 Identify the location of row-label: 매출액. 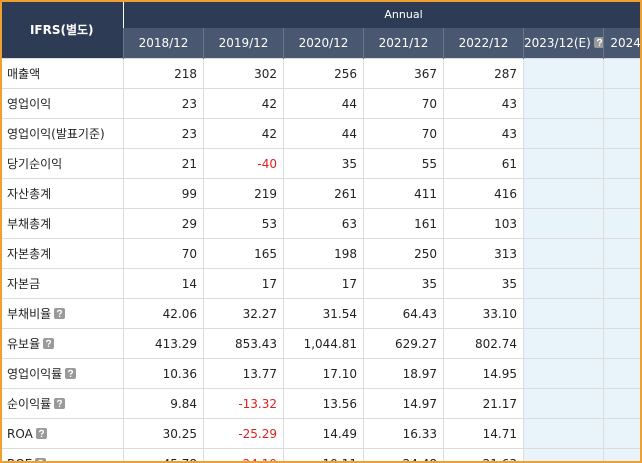
(24, 74).